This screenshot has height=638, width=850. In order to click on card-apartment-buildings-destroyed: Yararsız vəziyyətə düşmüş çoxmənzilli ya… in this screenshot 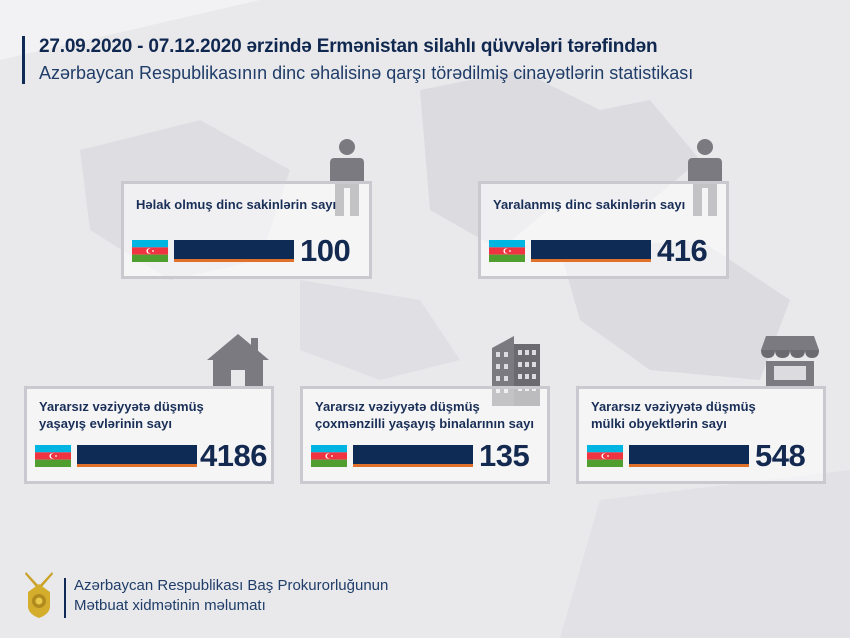, I will do `click(425, 435)`.